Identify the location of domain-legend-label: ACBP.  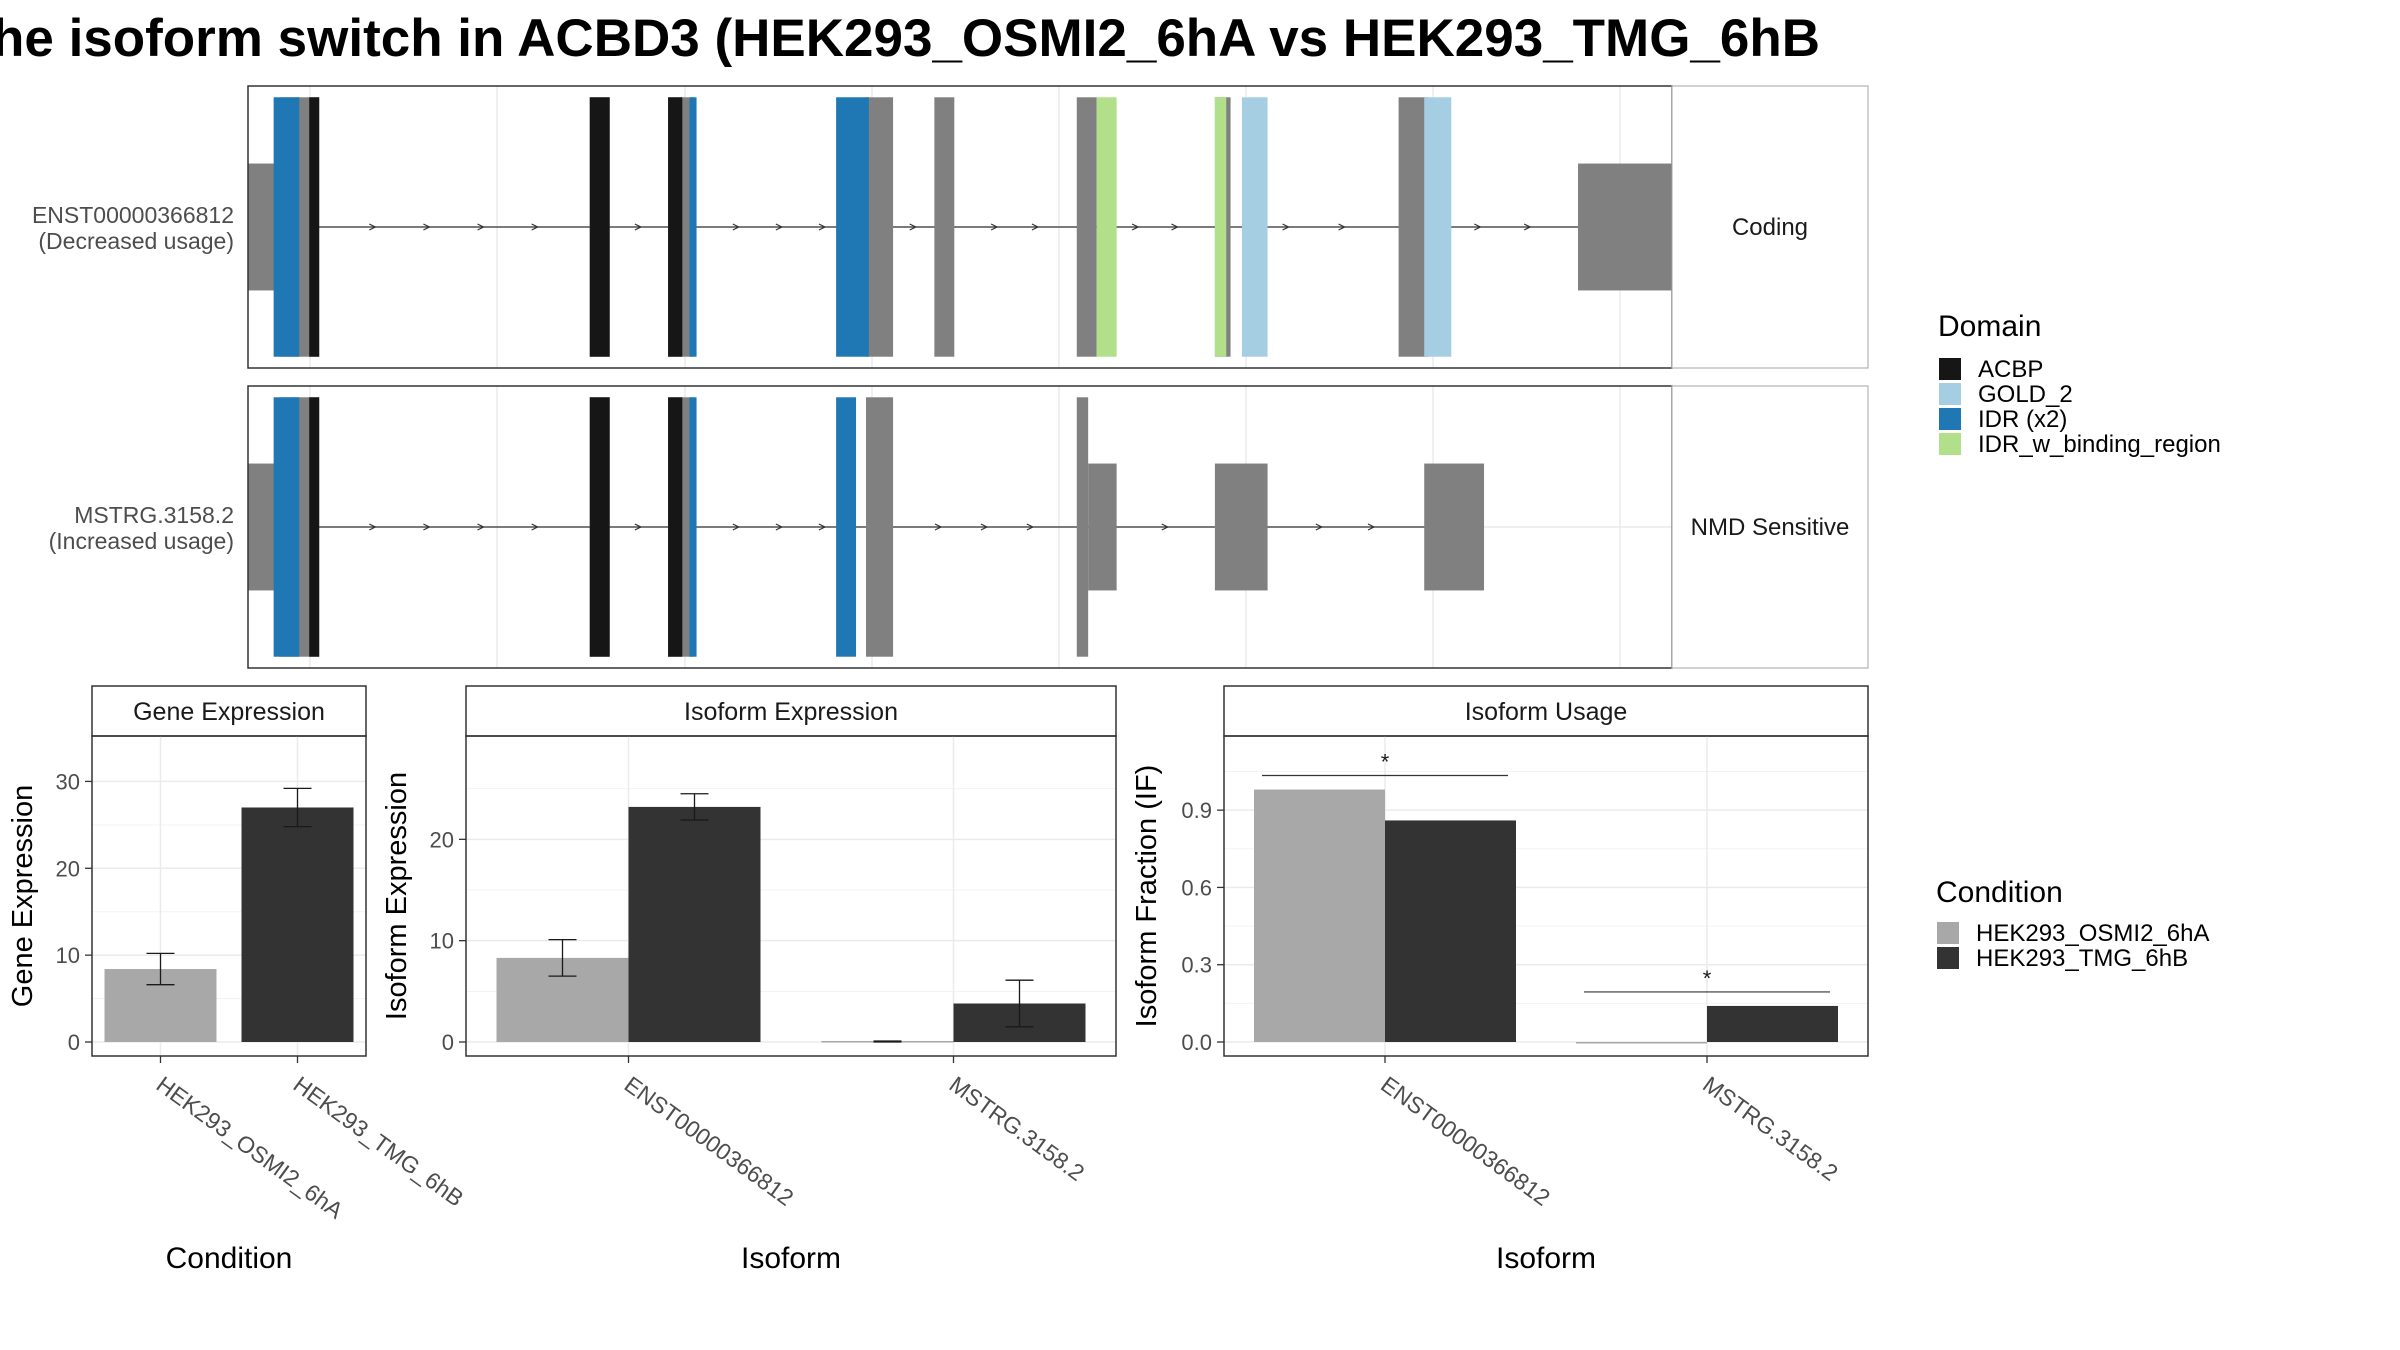
(2010, 369).